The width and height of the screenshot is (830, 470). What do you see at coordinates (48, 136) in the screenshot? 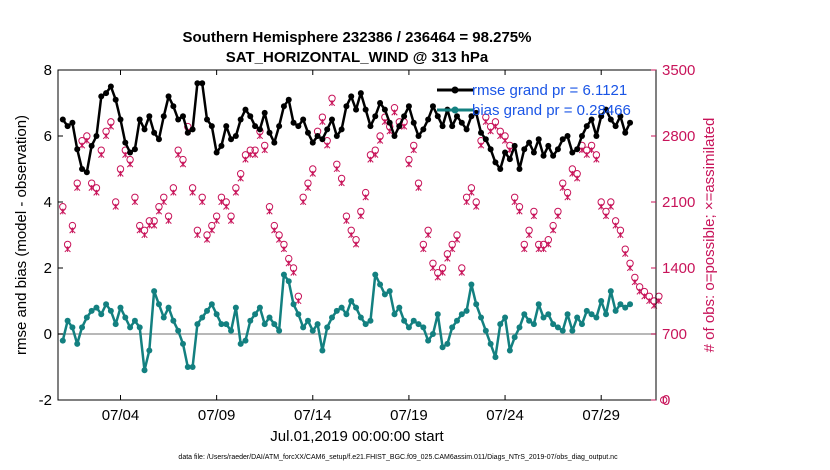
I see `y-left-tick-label: 6` at bounding box center [48, 136].